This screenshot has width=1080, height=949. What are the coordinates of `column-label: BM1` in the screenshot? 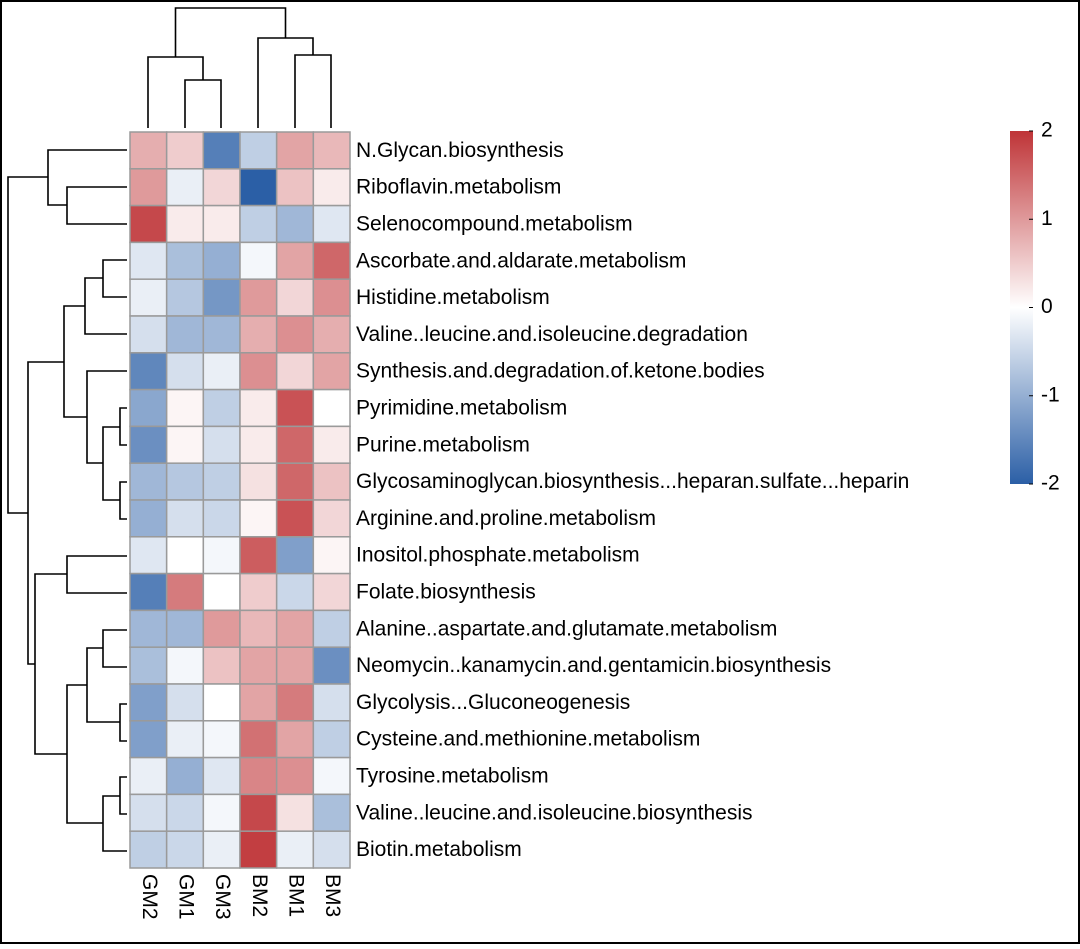 It's located at (295, 895).